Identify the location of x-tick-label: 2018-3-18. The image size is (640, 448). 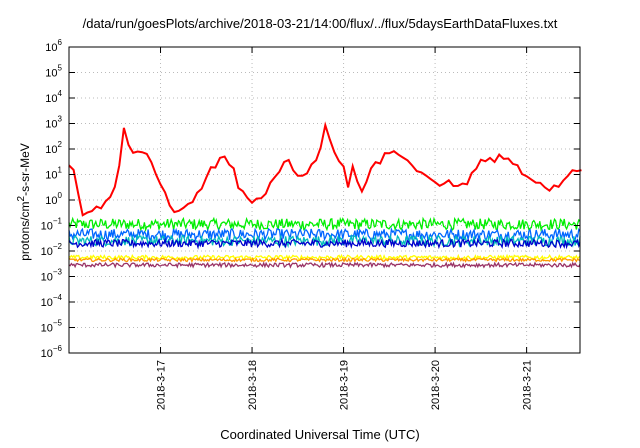
(253, 385).